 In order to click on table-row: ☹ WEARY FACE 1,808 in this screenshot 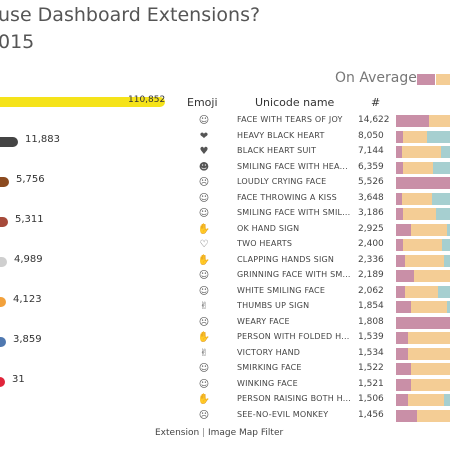, I will do `click(320, 323)`.